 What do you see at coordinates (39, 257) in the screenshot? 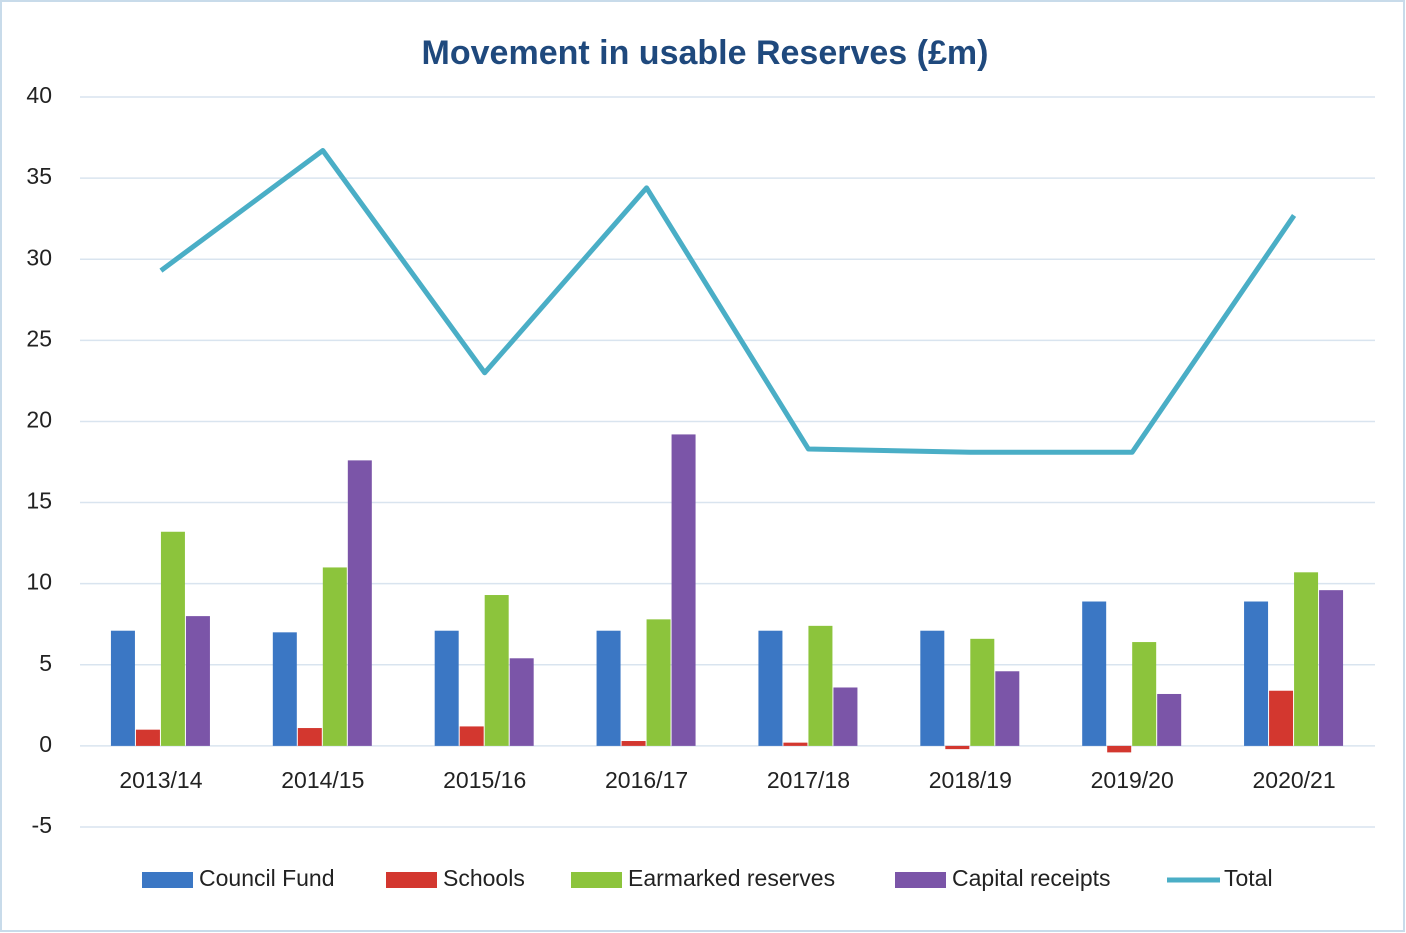
I see `y-tick-label: 30` at bounding box center [39, 257].